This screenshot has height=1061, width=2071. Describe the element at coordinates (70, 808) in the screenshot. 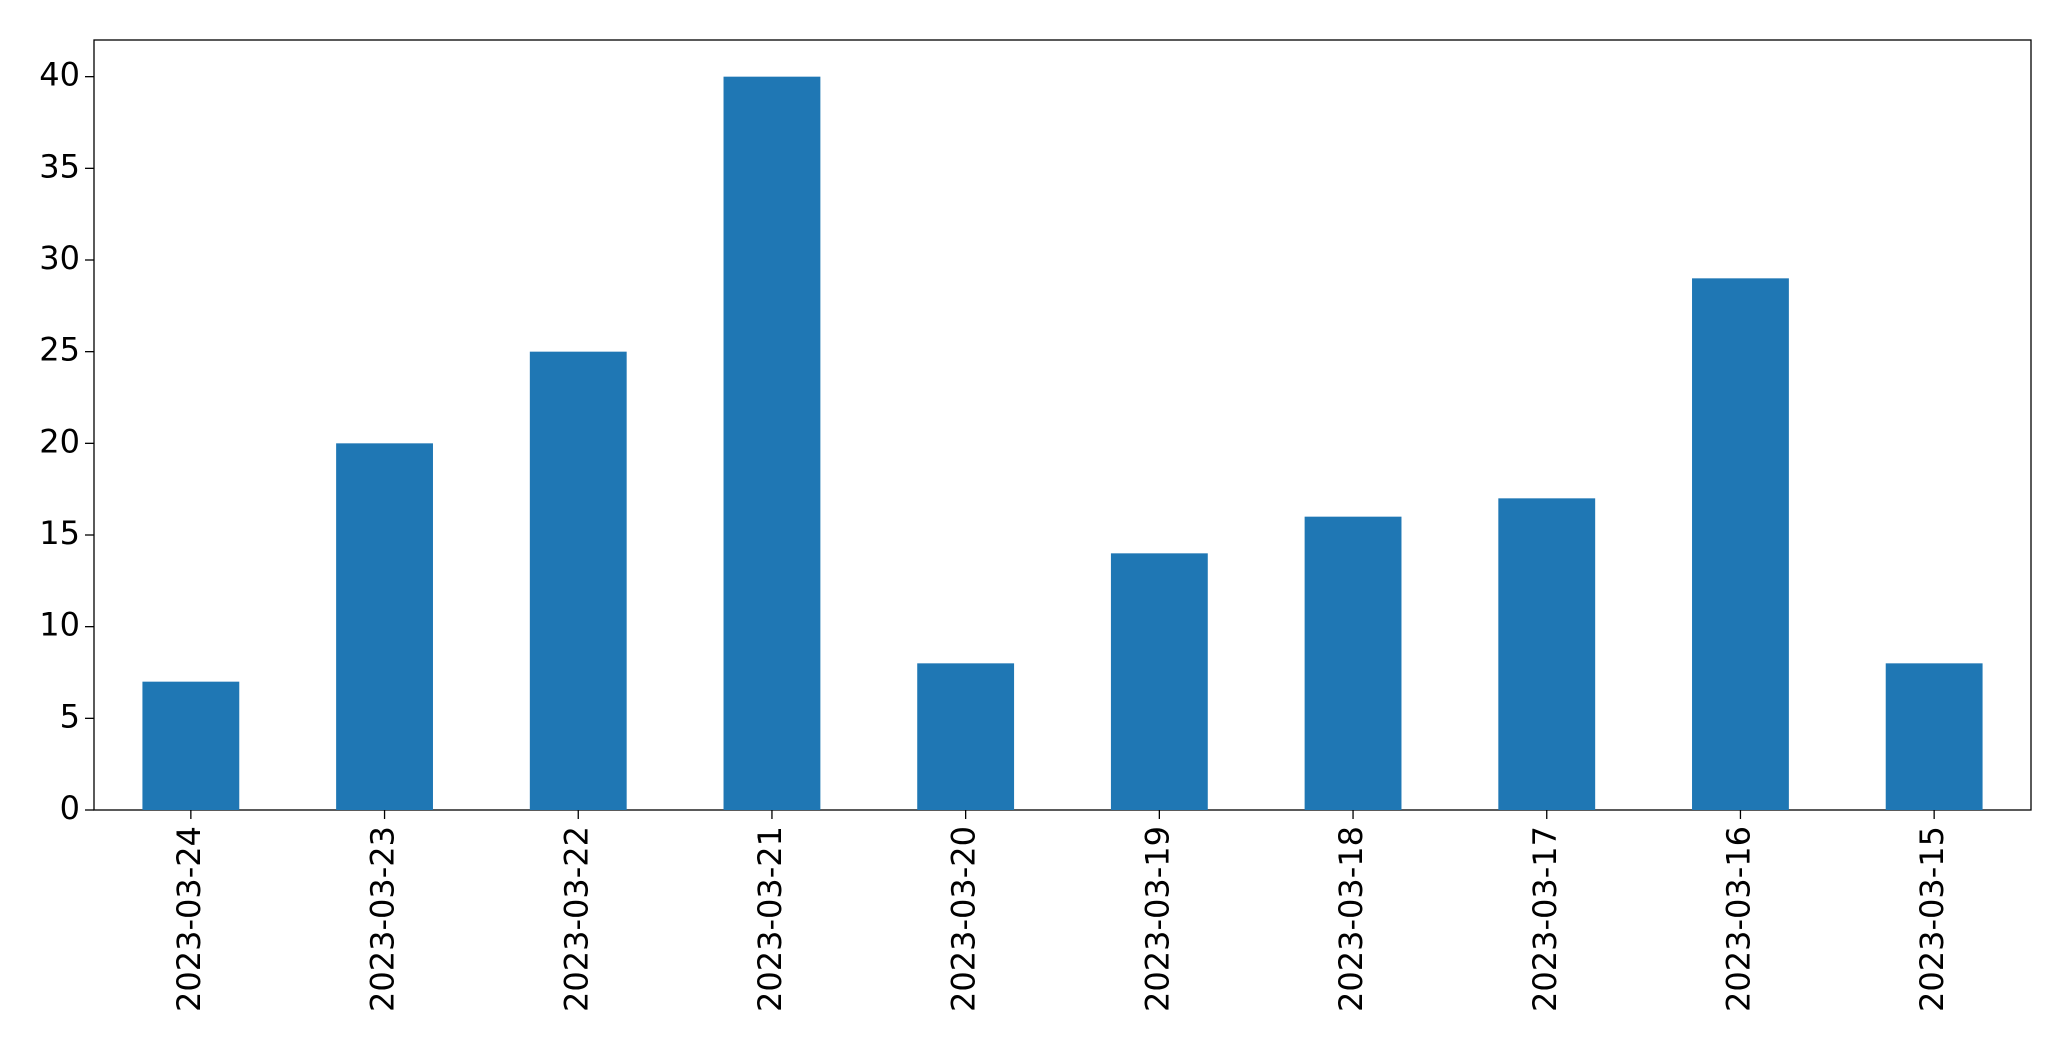

I see `y-tick-label: 0` at that location.